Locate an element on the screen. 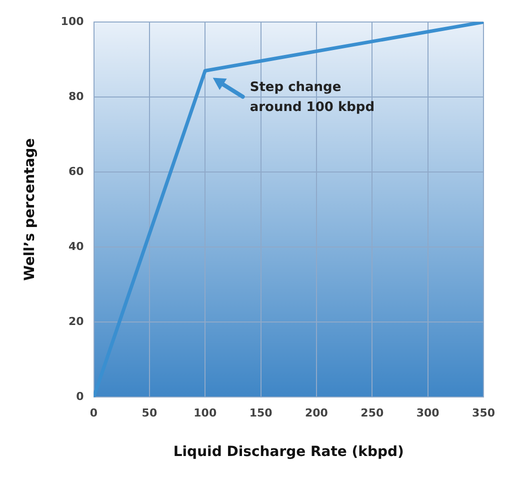 The width and height of the screenshot is (505, 479). y-tick-label: 60 is located at coordinates (76, 171).